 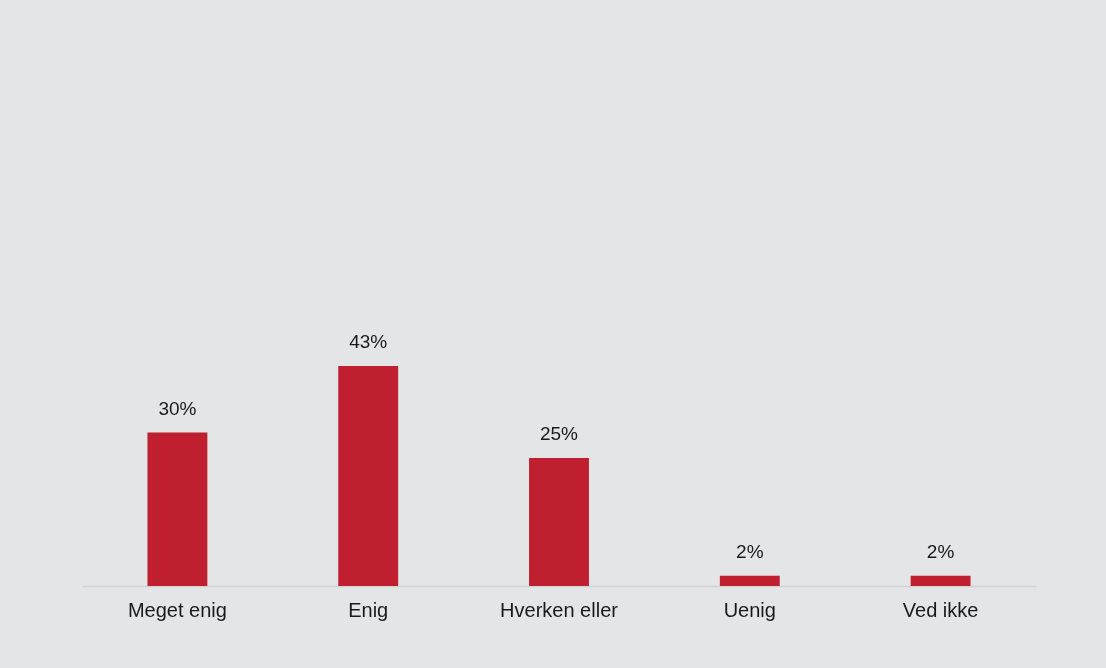 What do you see at coordinates (559, 434) in the screenshot?
I see `data-label: 25%` at bounding box center [559, 434].